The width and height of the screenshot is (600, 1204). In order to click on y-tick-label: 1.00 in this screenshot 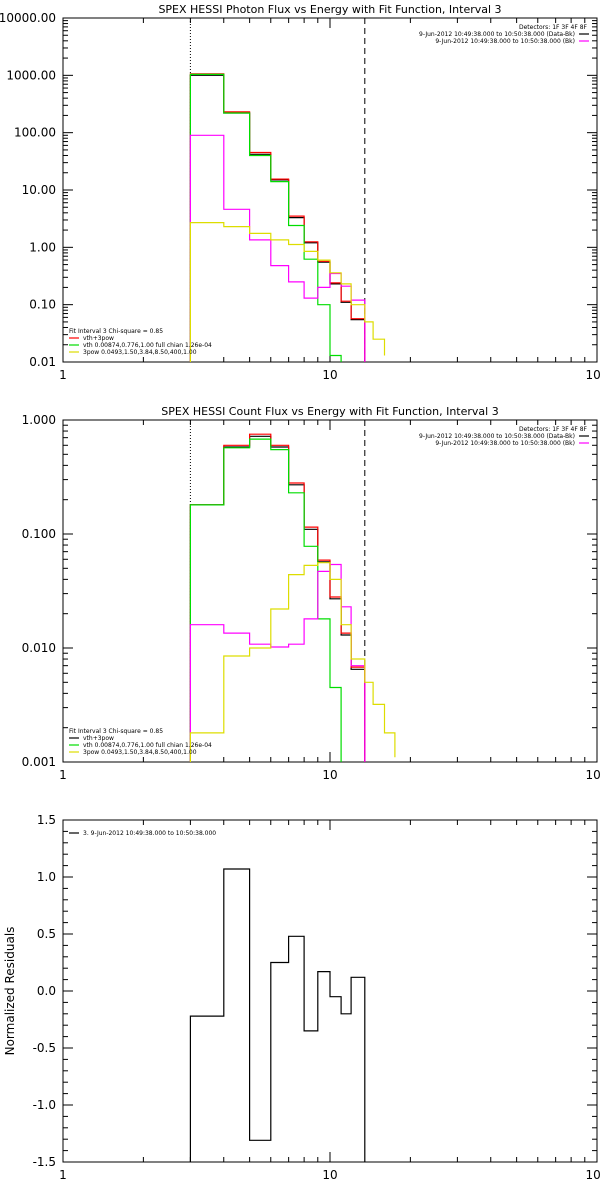, I will do `click(42, 247)`.